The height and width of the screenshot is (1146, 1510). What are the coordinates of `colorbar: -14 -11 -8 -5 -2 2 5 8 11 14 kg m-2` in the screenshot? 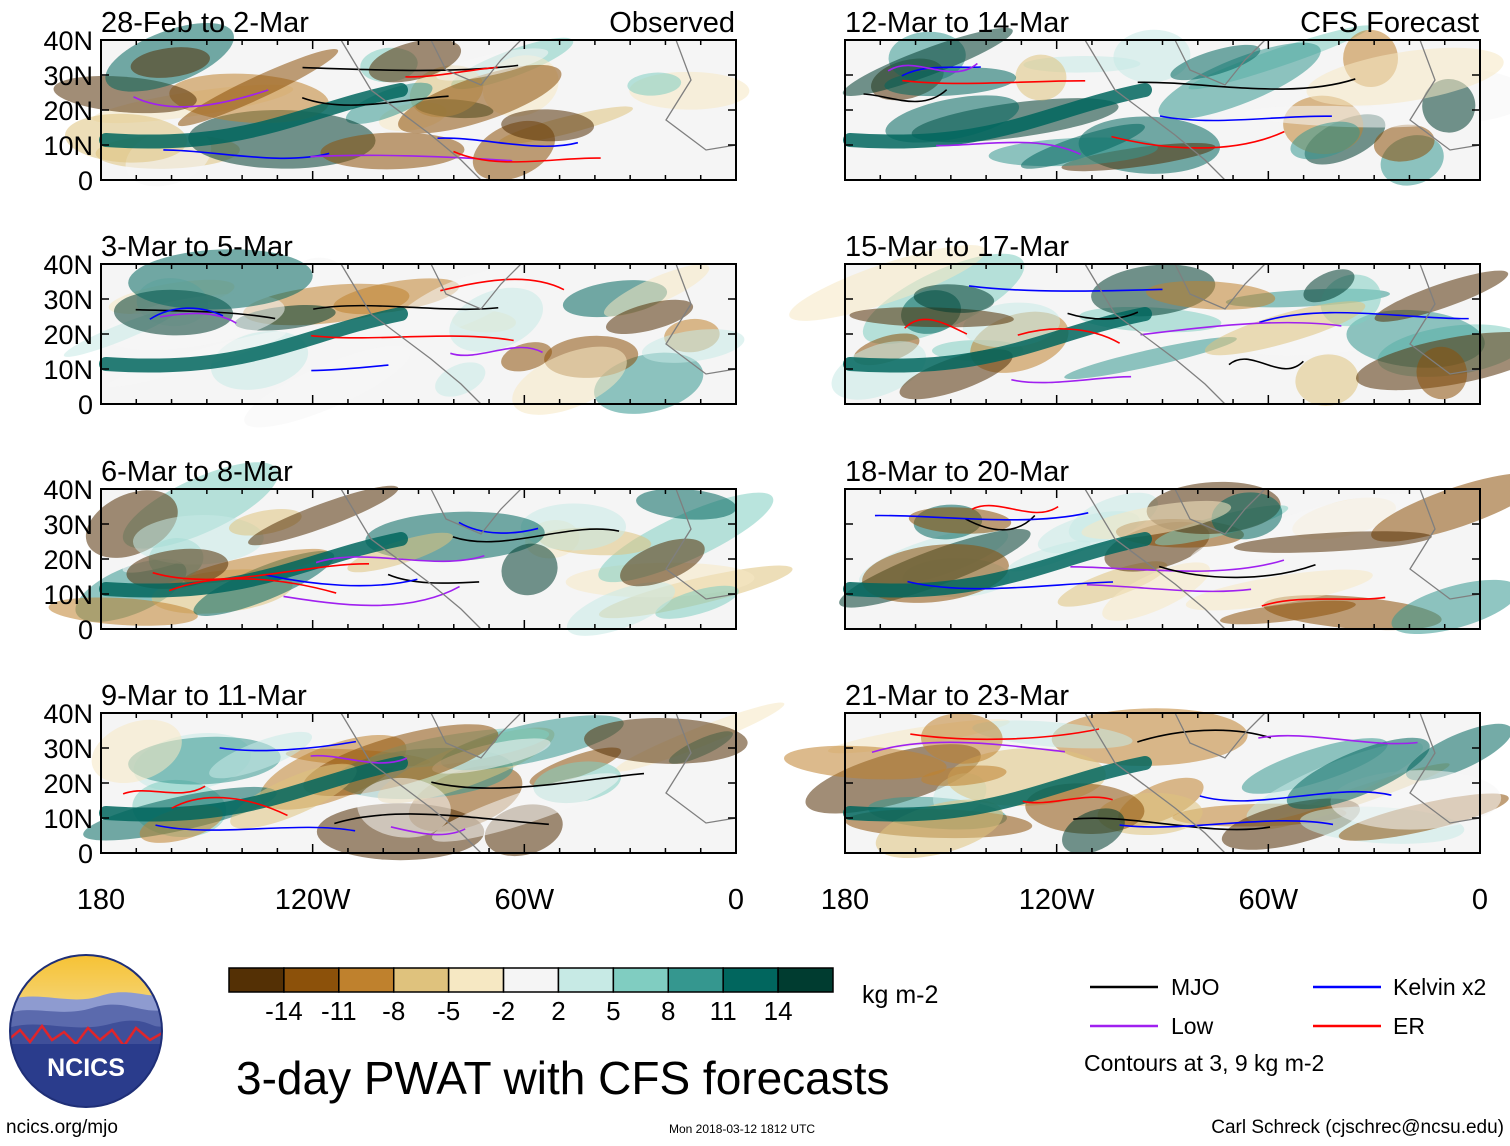 It's located at (583, 996).